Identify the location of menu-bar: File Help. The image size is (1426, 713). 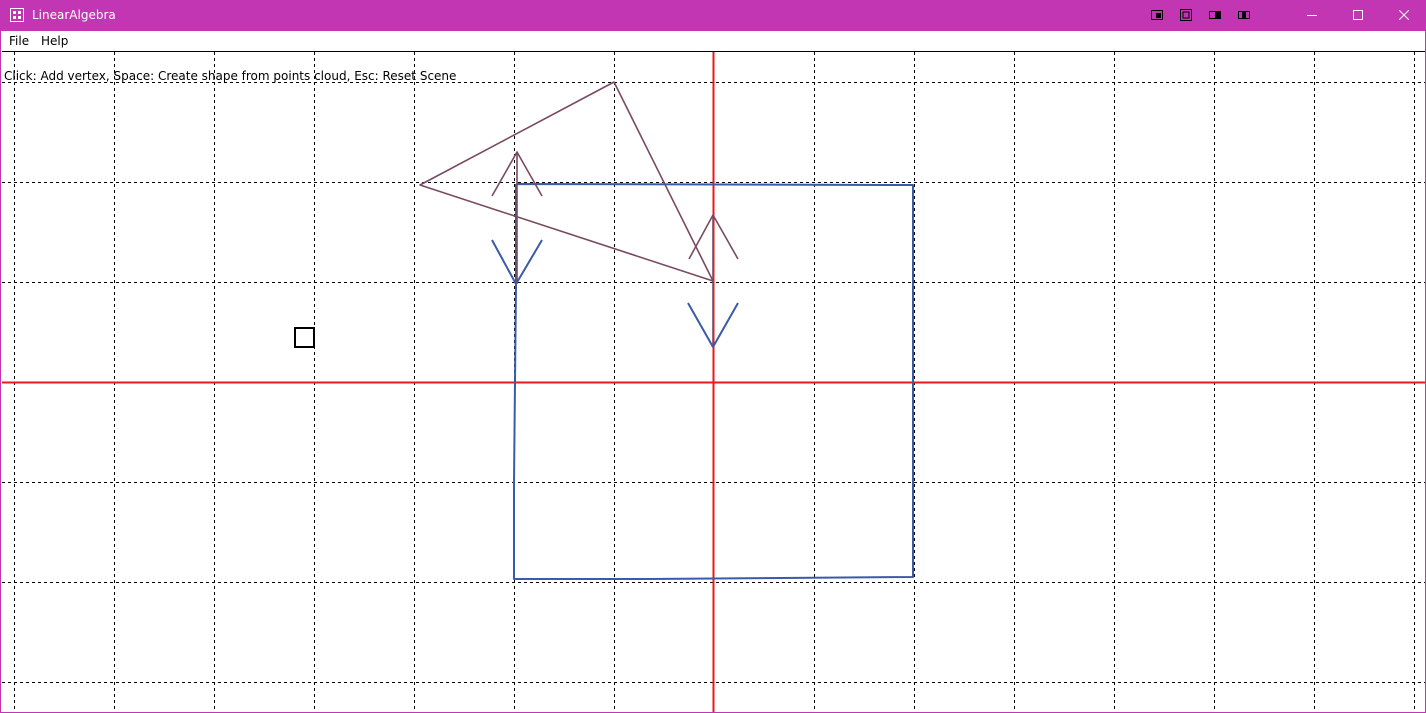
(713, 41).